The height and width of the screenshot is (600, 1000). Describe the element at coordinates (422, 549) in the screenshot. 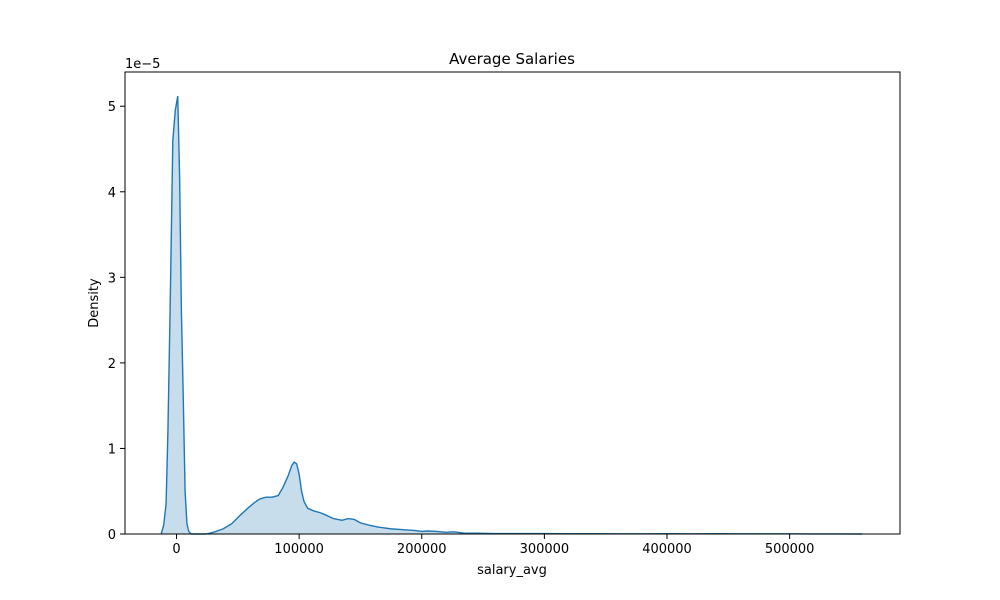

I see `x-tick-label: 200000` at that location.